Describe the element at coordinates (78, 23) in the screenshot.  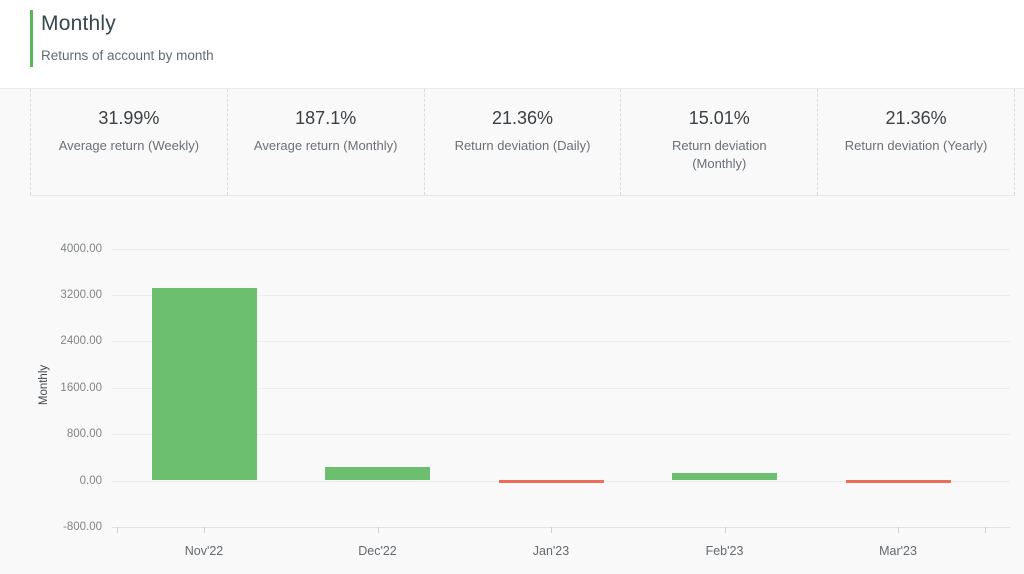
I see `page-title: Monthly` at that location.